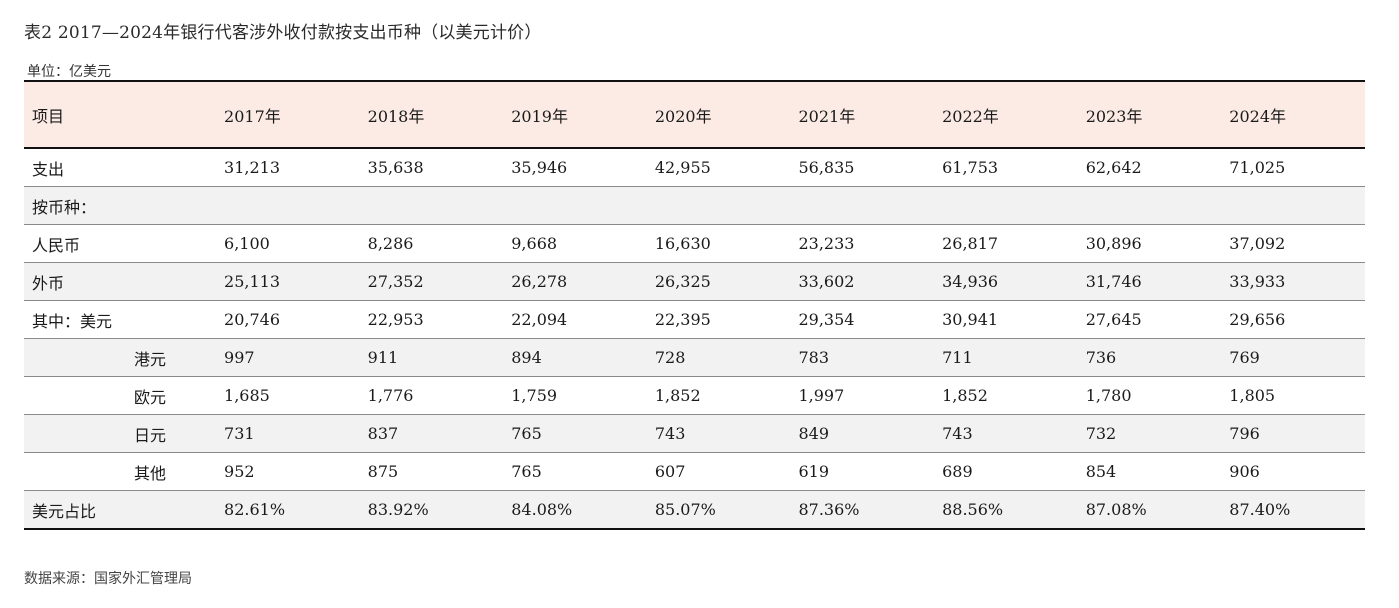  What do you see at coordinates (1006, 357) in the screenshot?
I see `table-cell: 711` at bounding box center [1006, 357].